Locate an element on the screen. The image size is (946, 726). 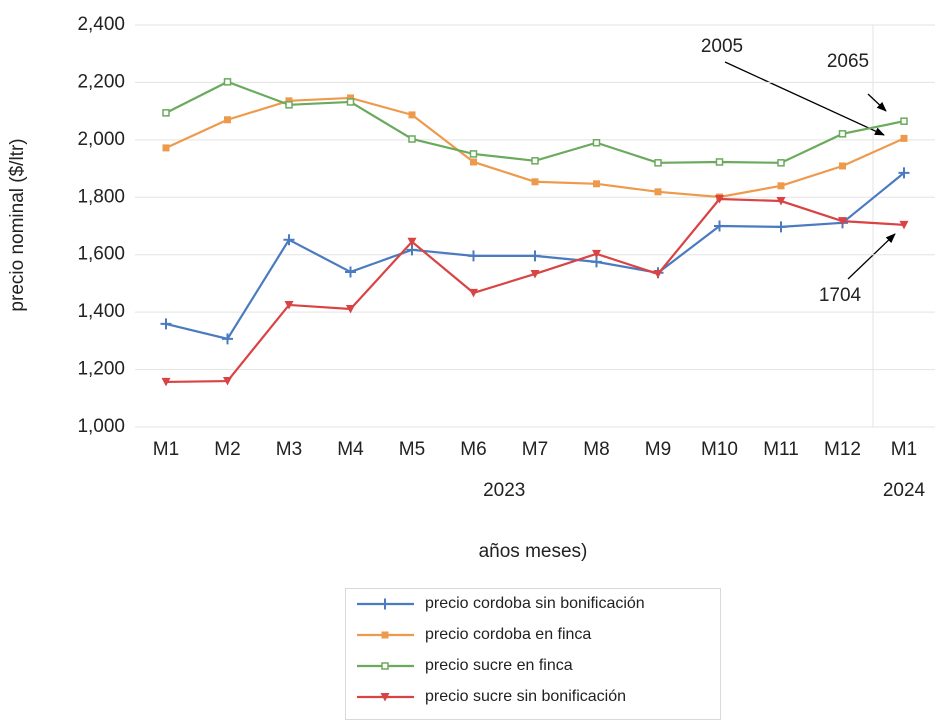
x-tick-label: M11 is located at coordinates (781, 449).